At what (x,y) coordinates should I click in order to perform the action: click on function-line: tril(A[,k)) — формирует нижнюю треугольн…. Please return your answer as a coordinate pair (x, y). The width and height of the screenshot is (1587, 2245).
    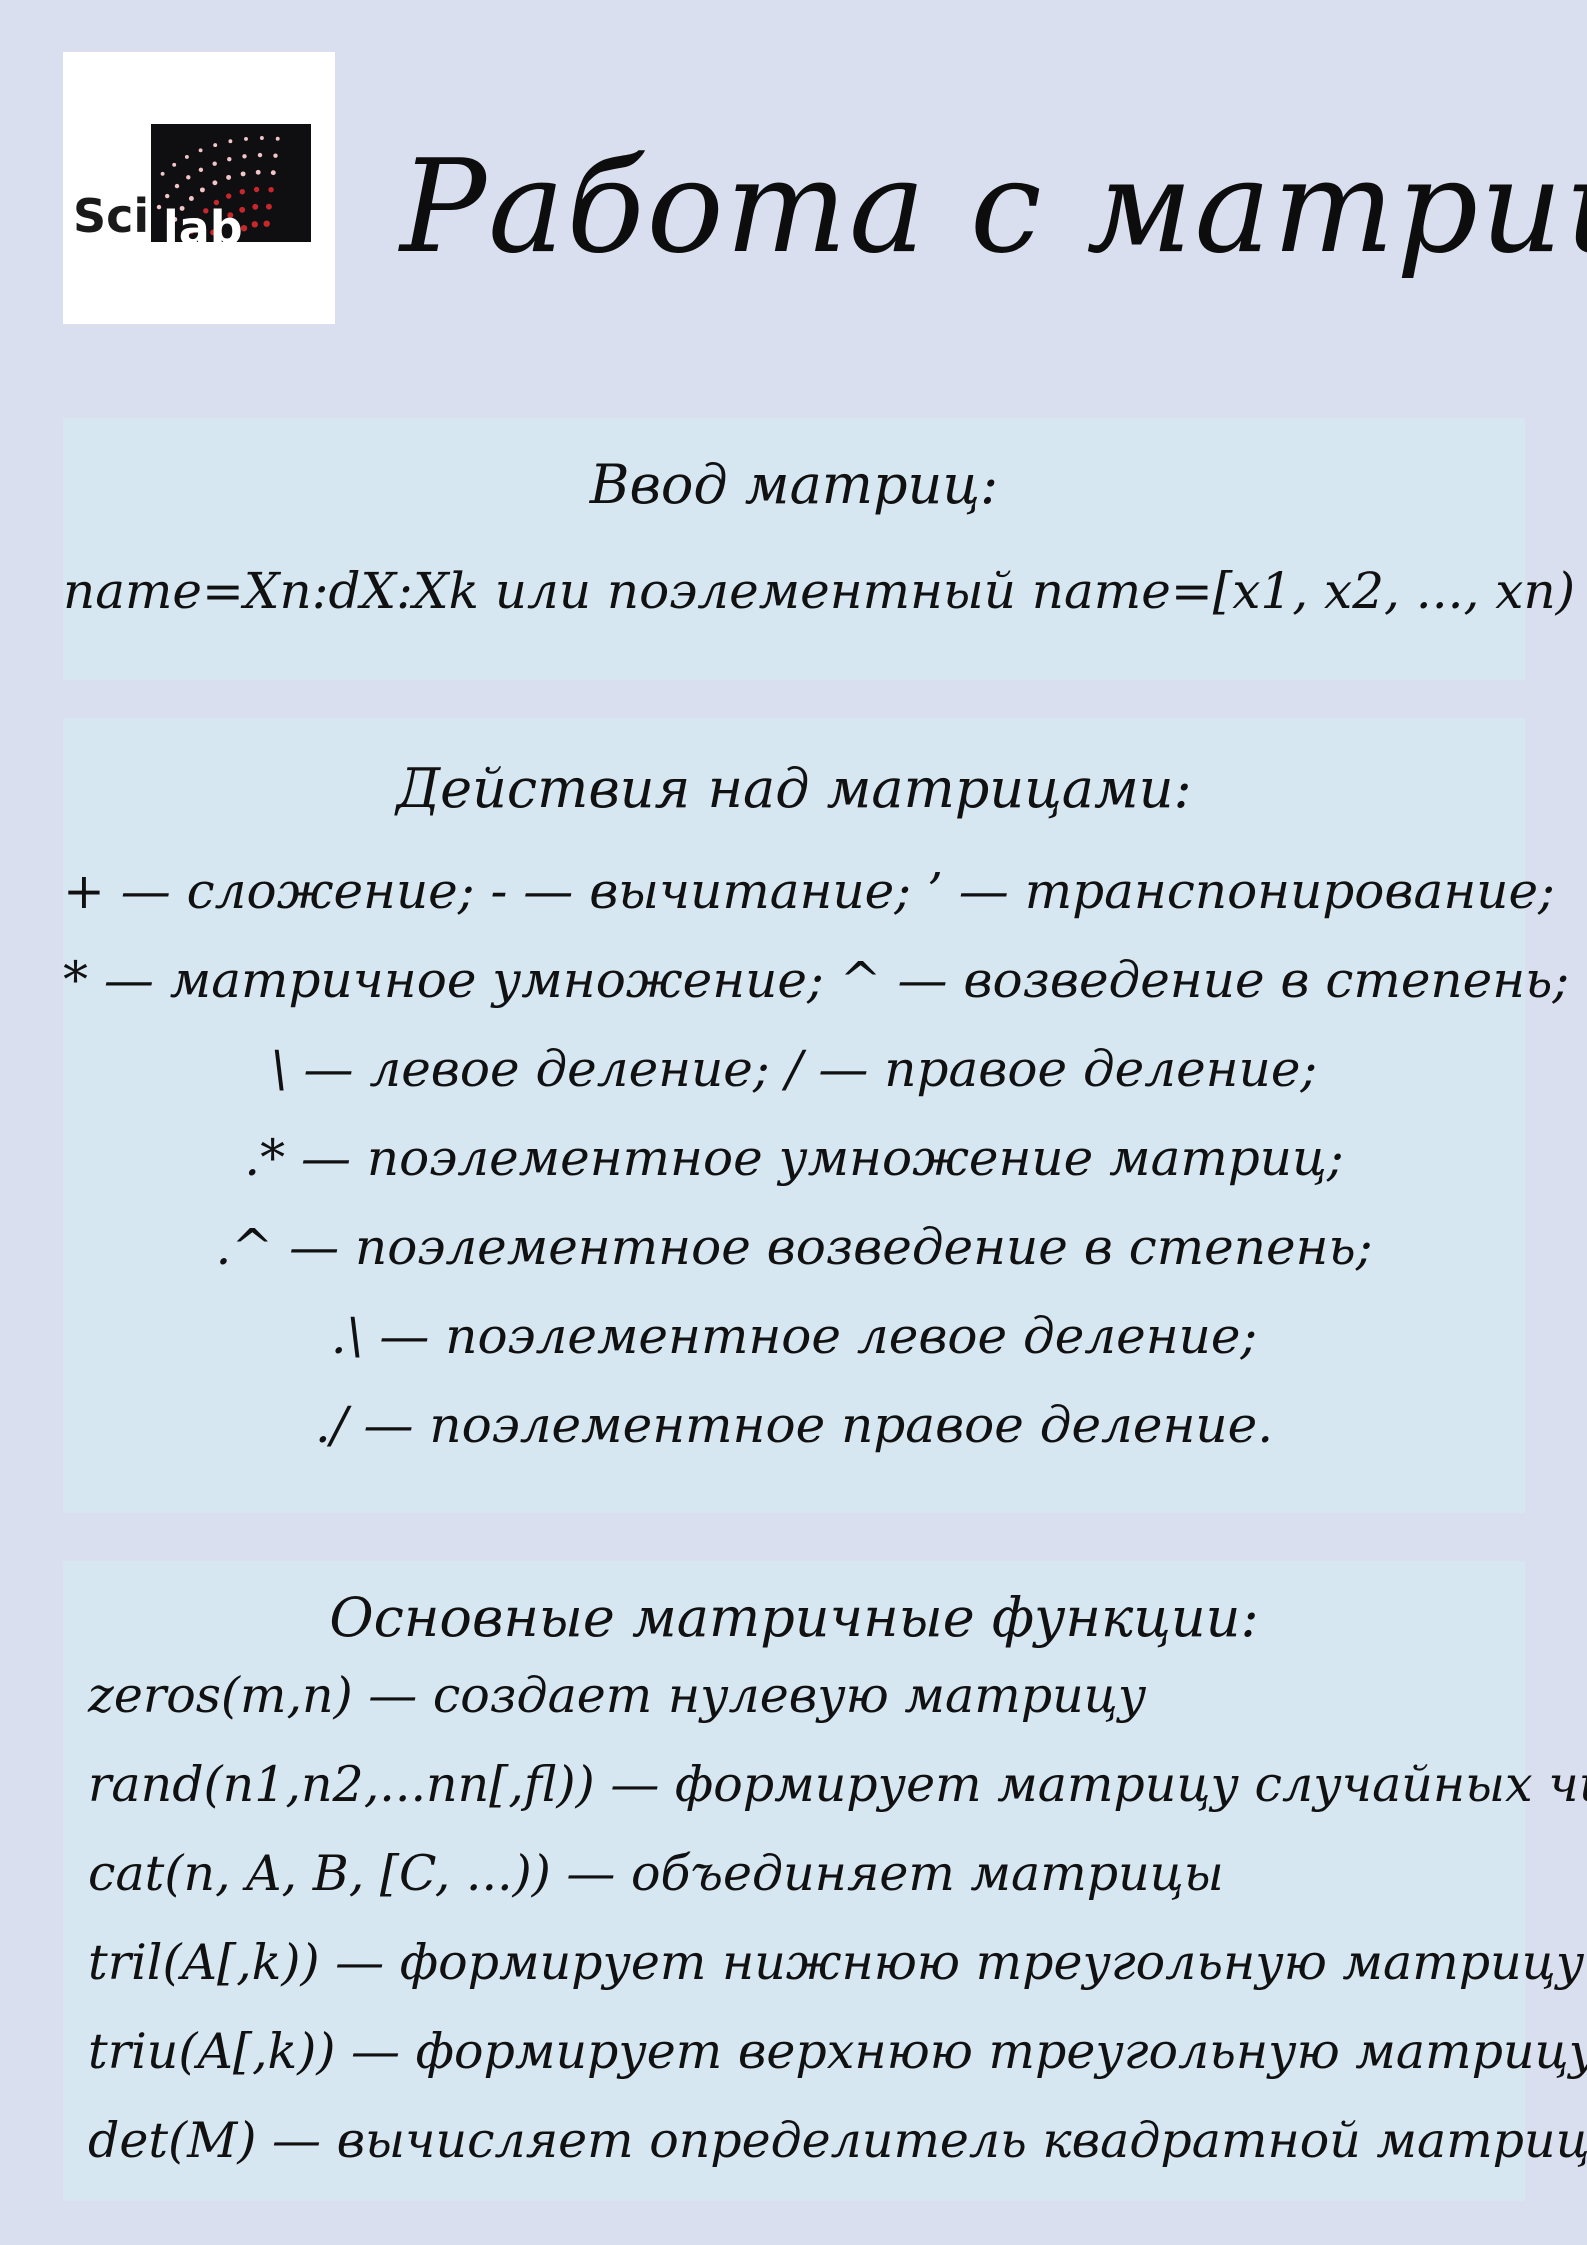
    Looking at the image, I should click on (836, 1962).